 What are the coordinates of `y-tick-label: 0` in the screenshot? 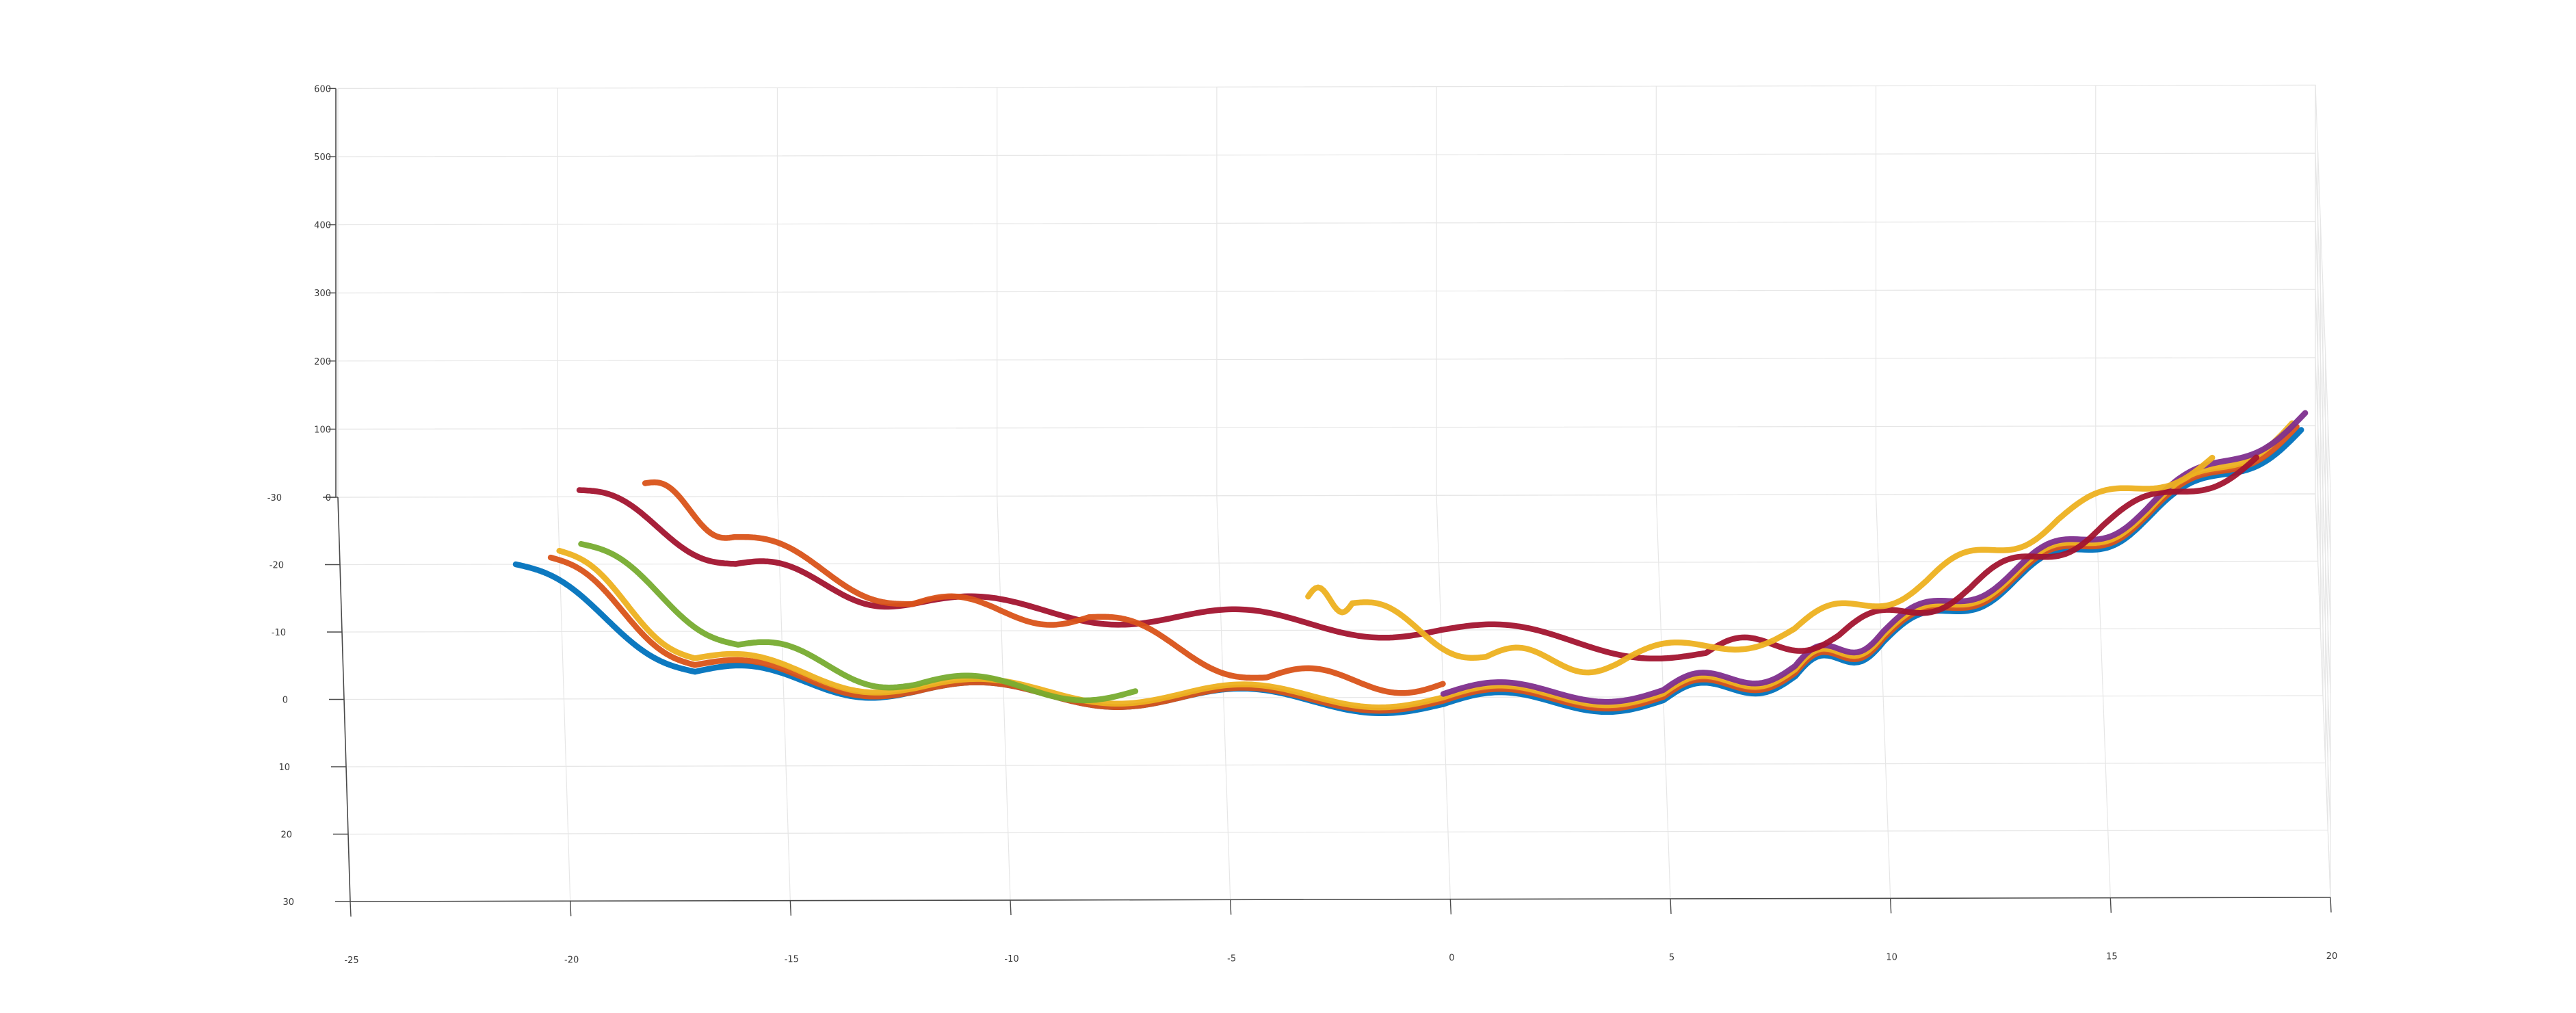 It's located at (285, 701).